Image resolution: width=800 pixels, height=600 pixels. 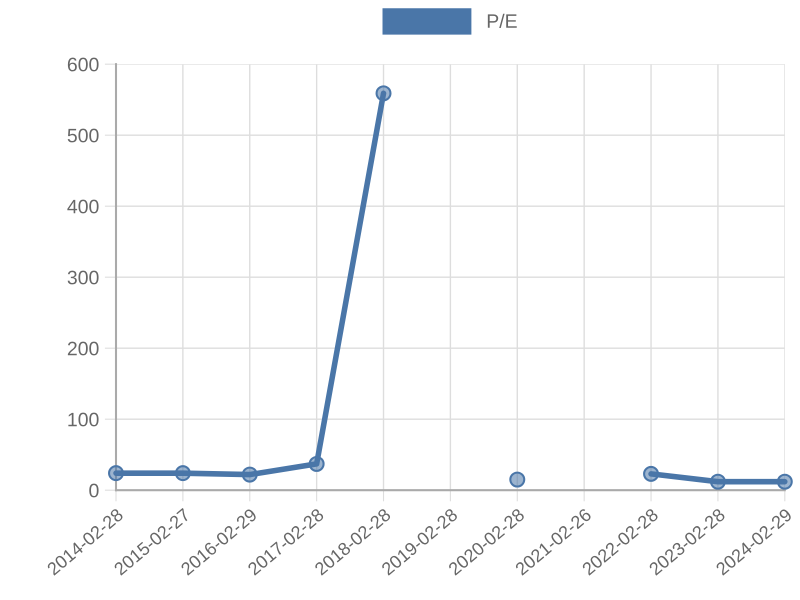 What do you see at coordinates (83, 207) in the screenshot?
I see `y-tick-label: 400` at bounding box center [83, 207].